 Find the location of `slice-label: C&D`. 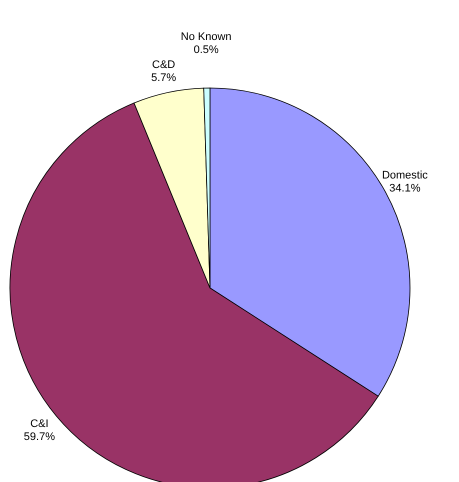

slice-label: C&D is located at coordinates (164, 64).